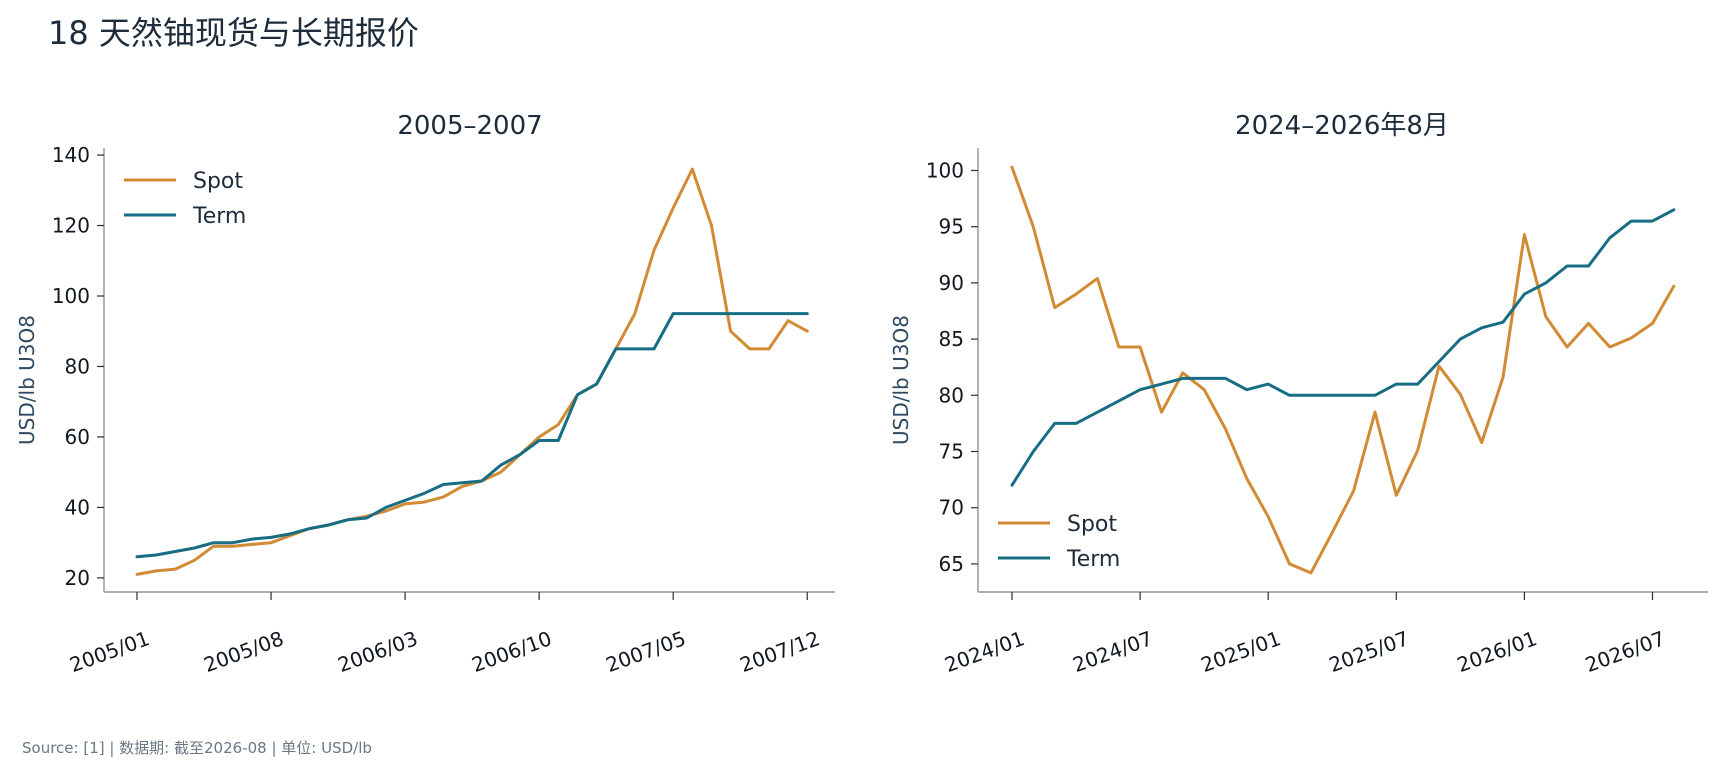  I want to click on chart1-x-tick-label: 2006/10, so click(512, 651).